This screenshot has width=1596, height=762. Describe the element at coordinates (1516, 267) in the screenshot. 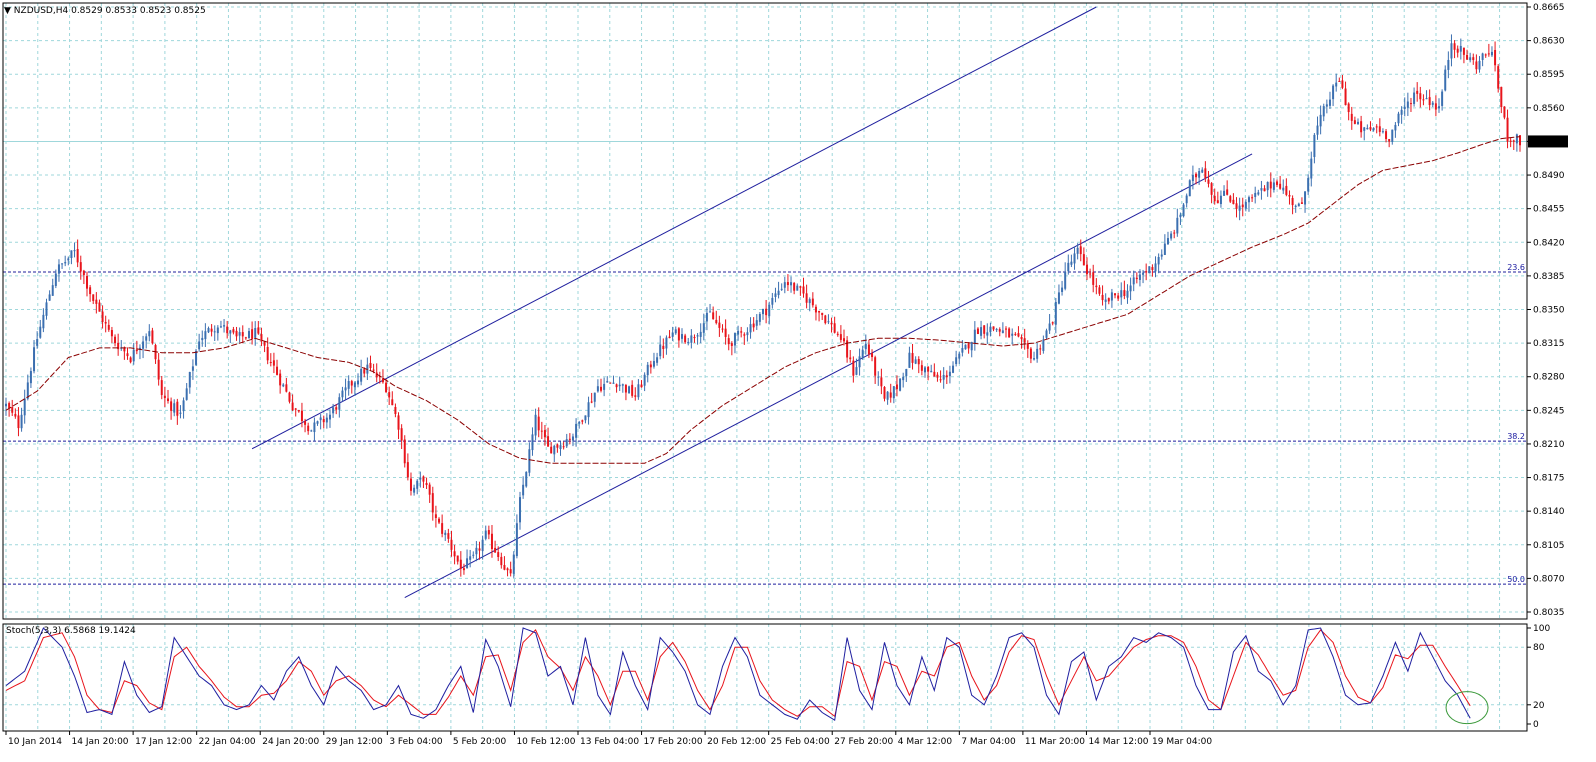

I see `fib-level-label: 23.6` at that location.